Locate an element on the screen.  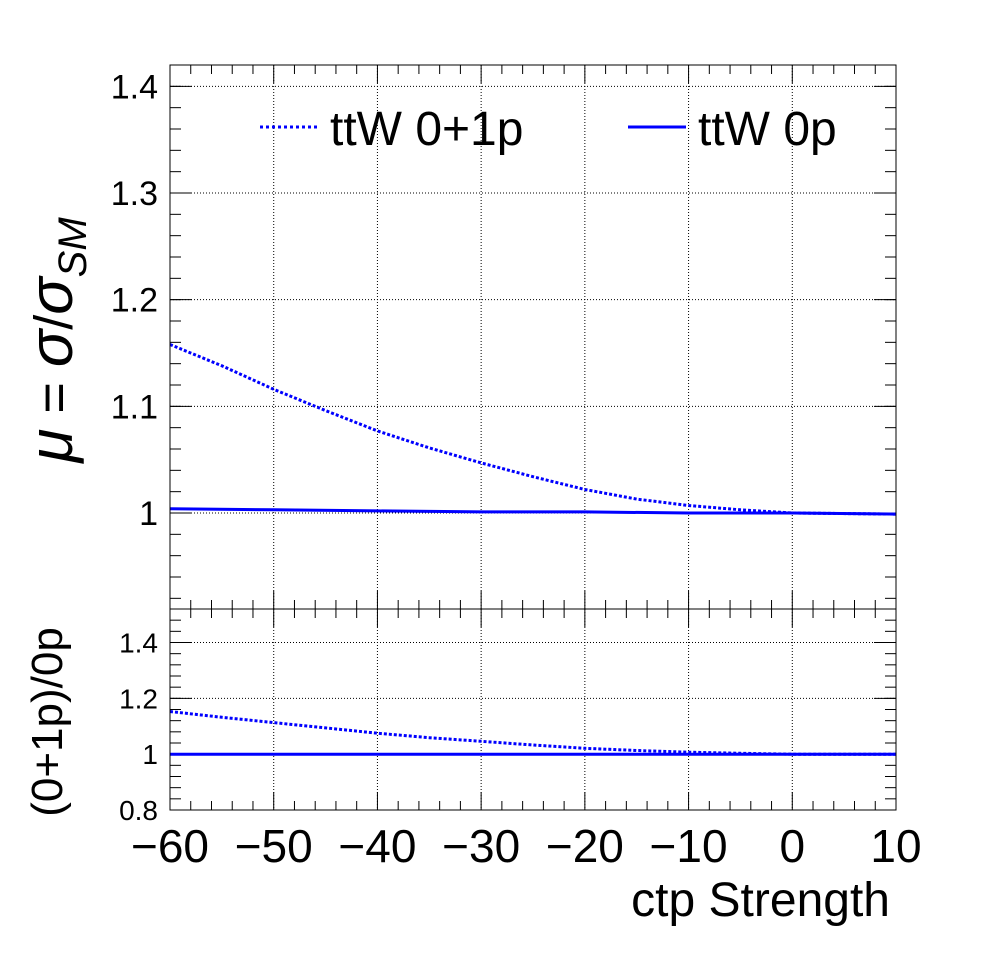
x-tick-labels: −60 −50 −40 −30 −20 −10 0 10 is located at coordinates (526, 846).